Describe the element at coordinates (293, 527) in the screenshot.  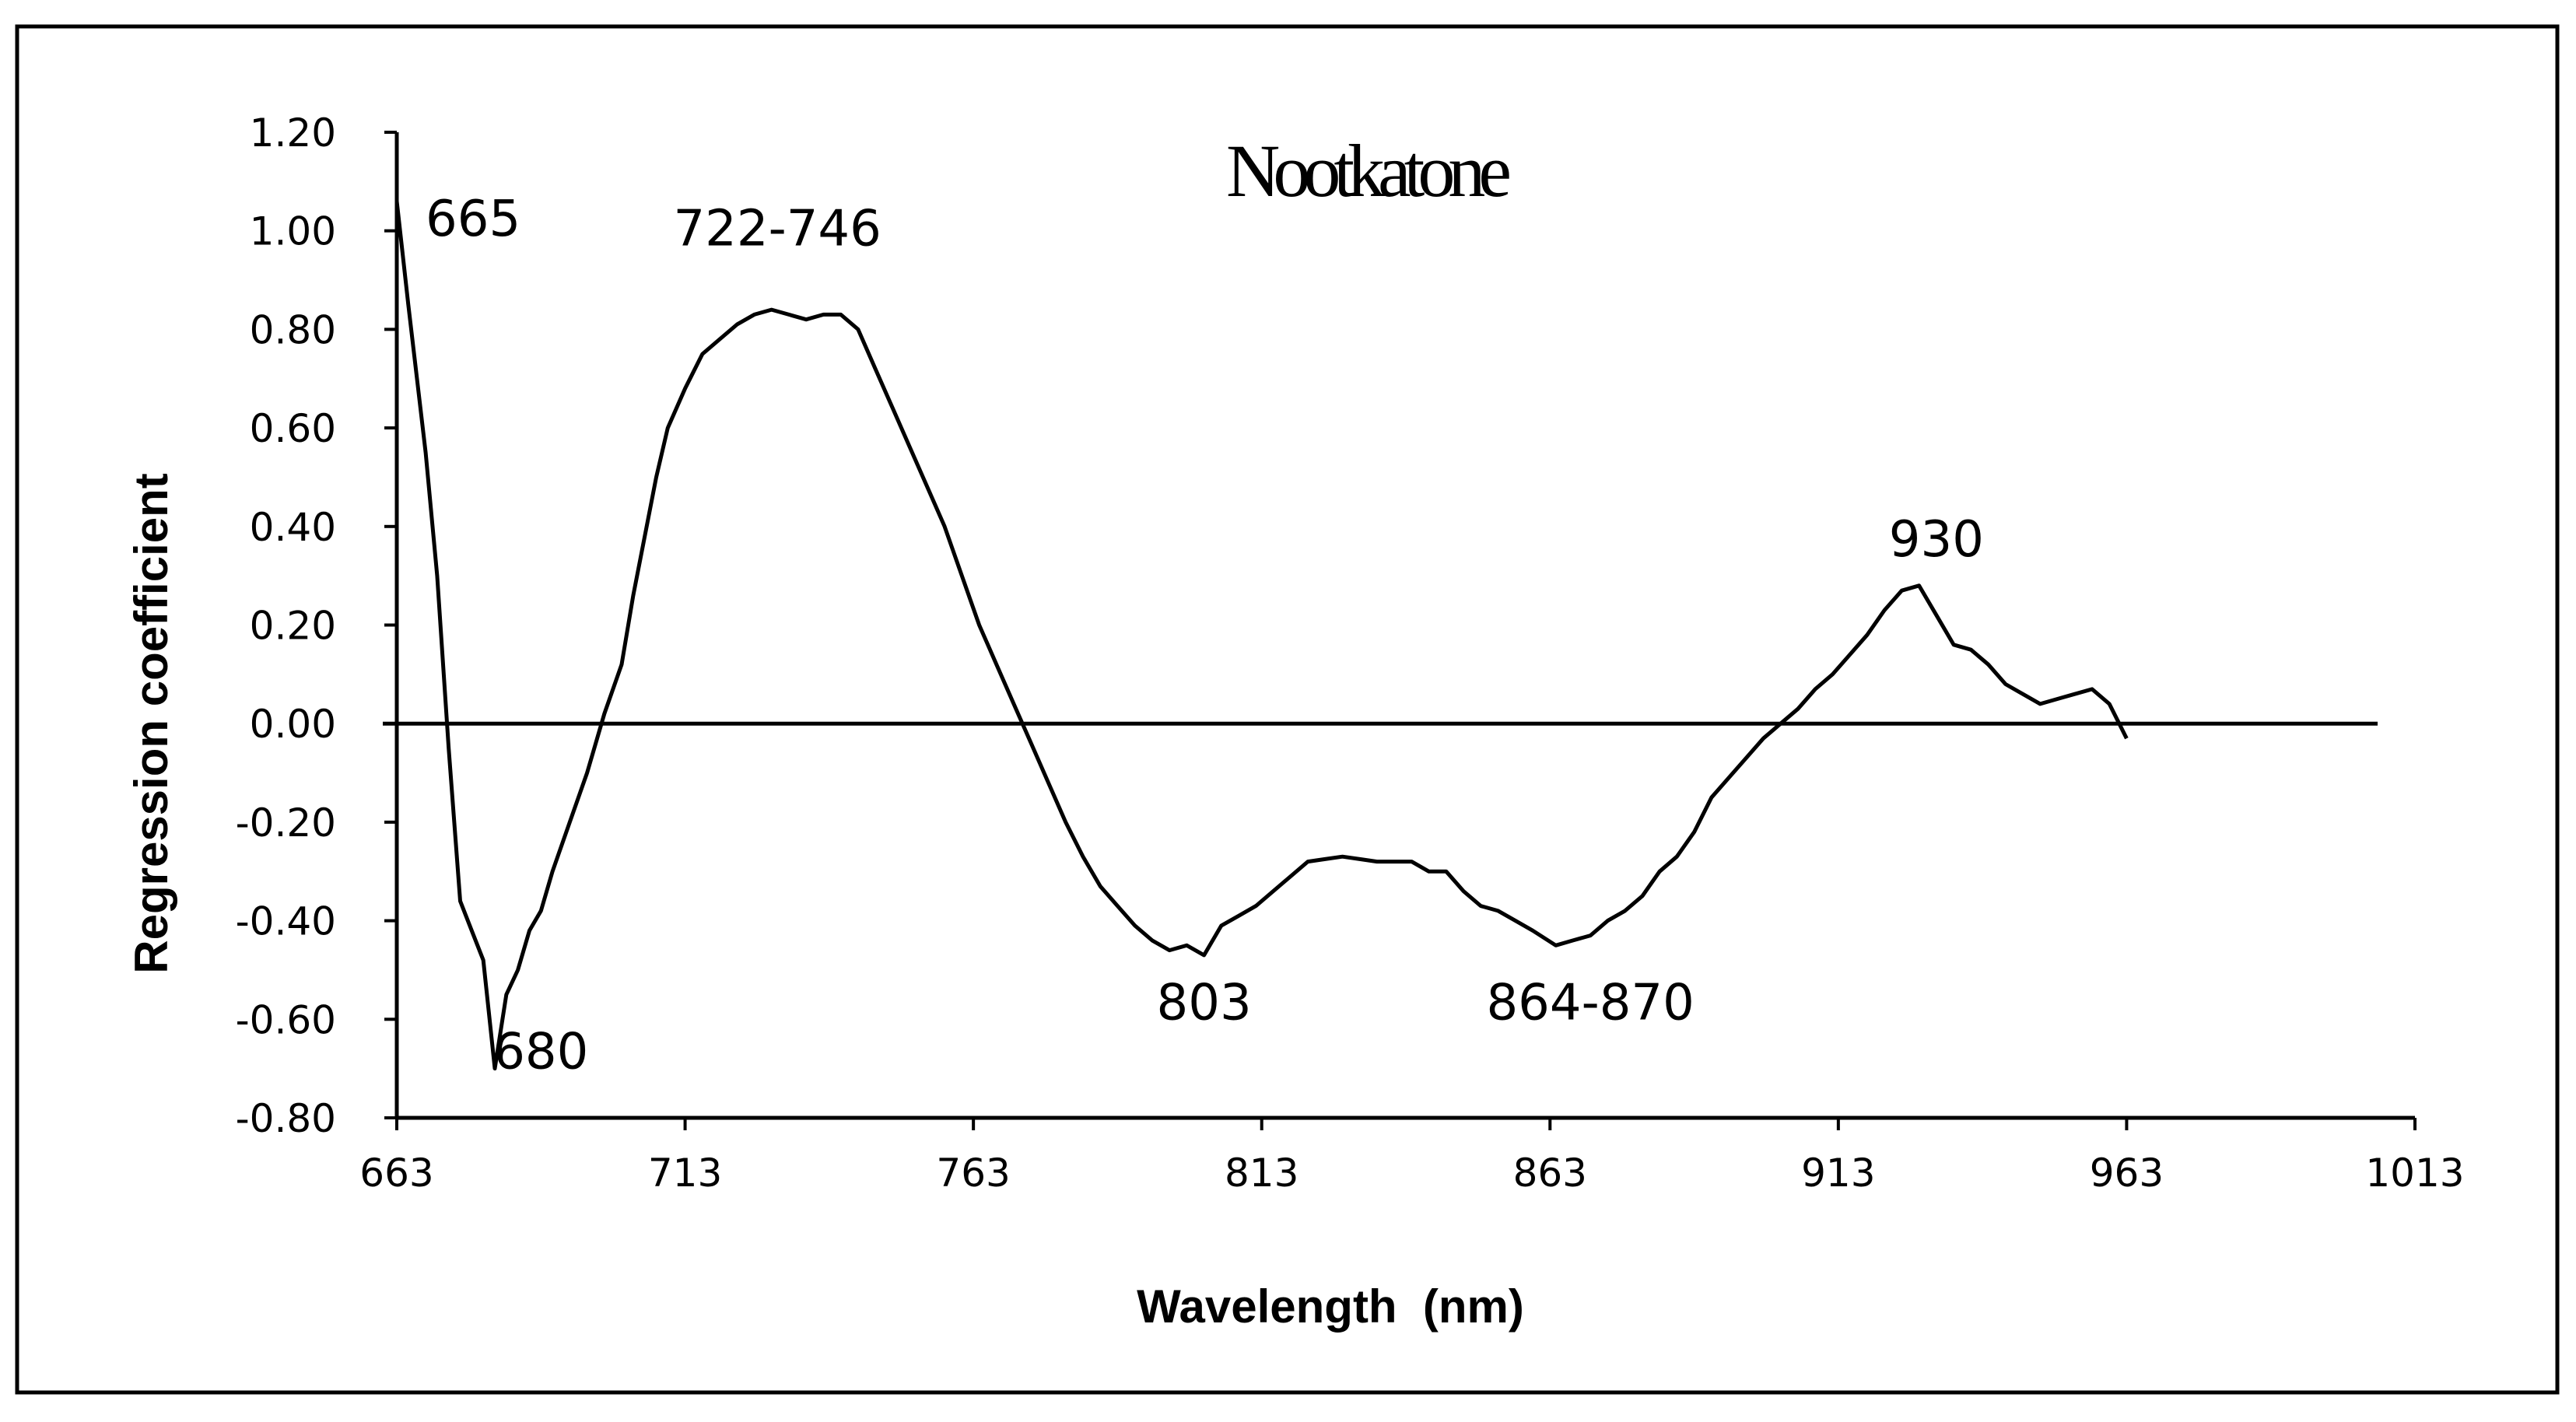
I see `y-tick-label: 0.40` at that location.